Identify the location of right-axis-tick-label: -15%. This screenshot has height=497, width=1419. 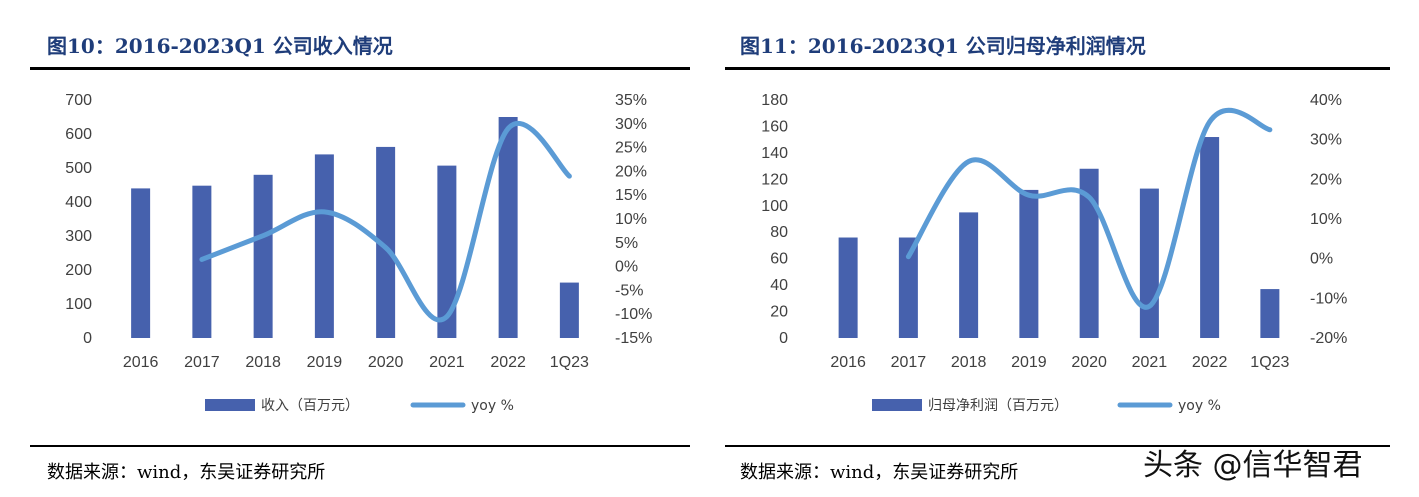
(633, 338).